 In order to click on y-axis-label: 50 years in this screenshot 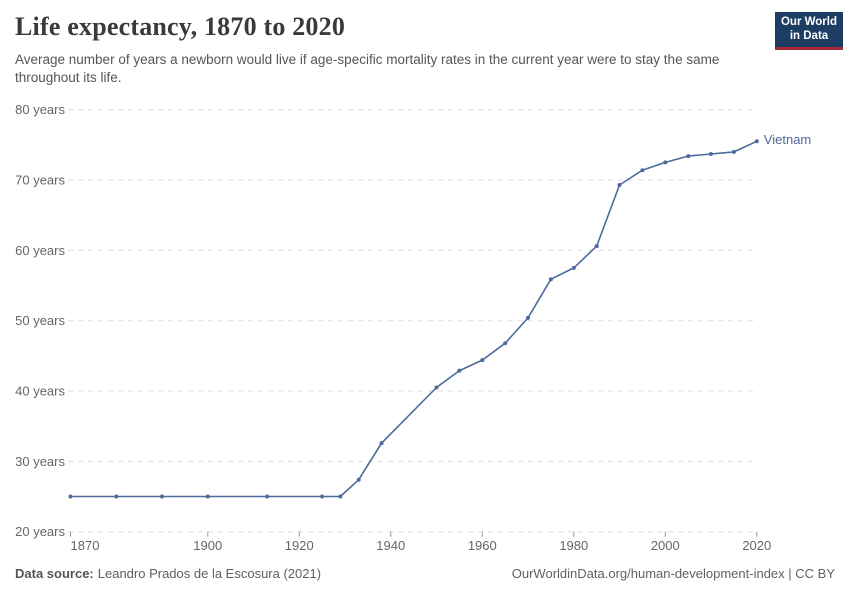, I will do `click(40, 320)`.